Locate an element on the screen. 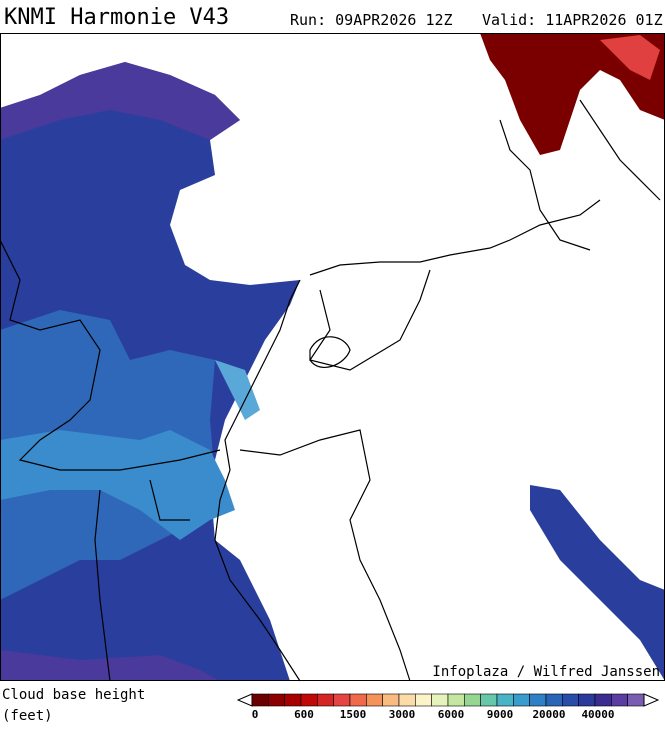  colorbar-tick-label: 0 is located at coordinates (255, 714).